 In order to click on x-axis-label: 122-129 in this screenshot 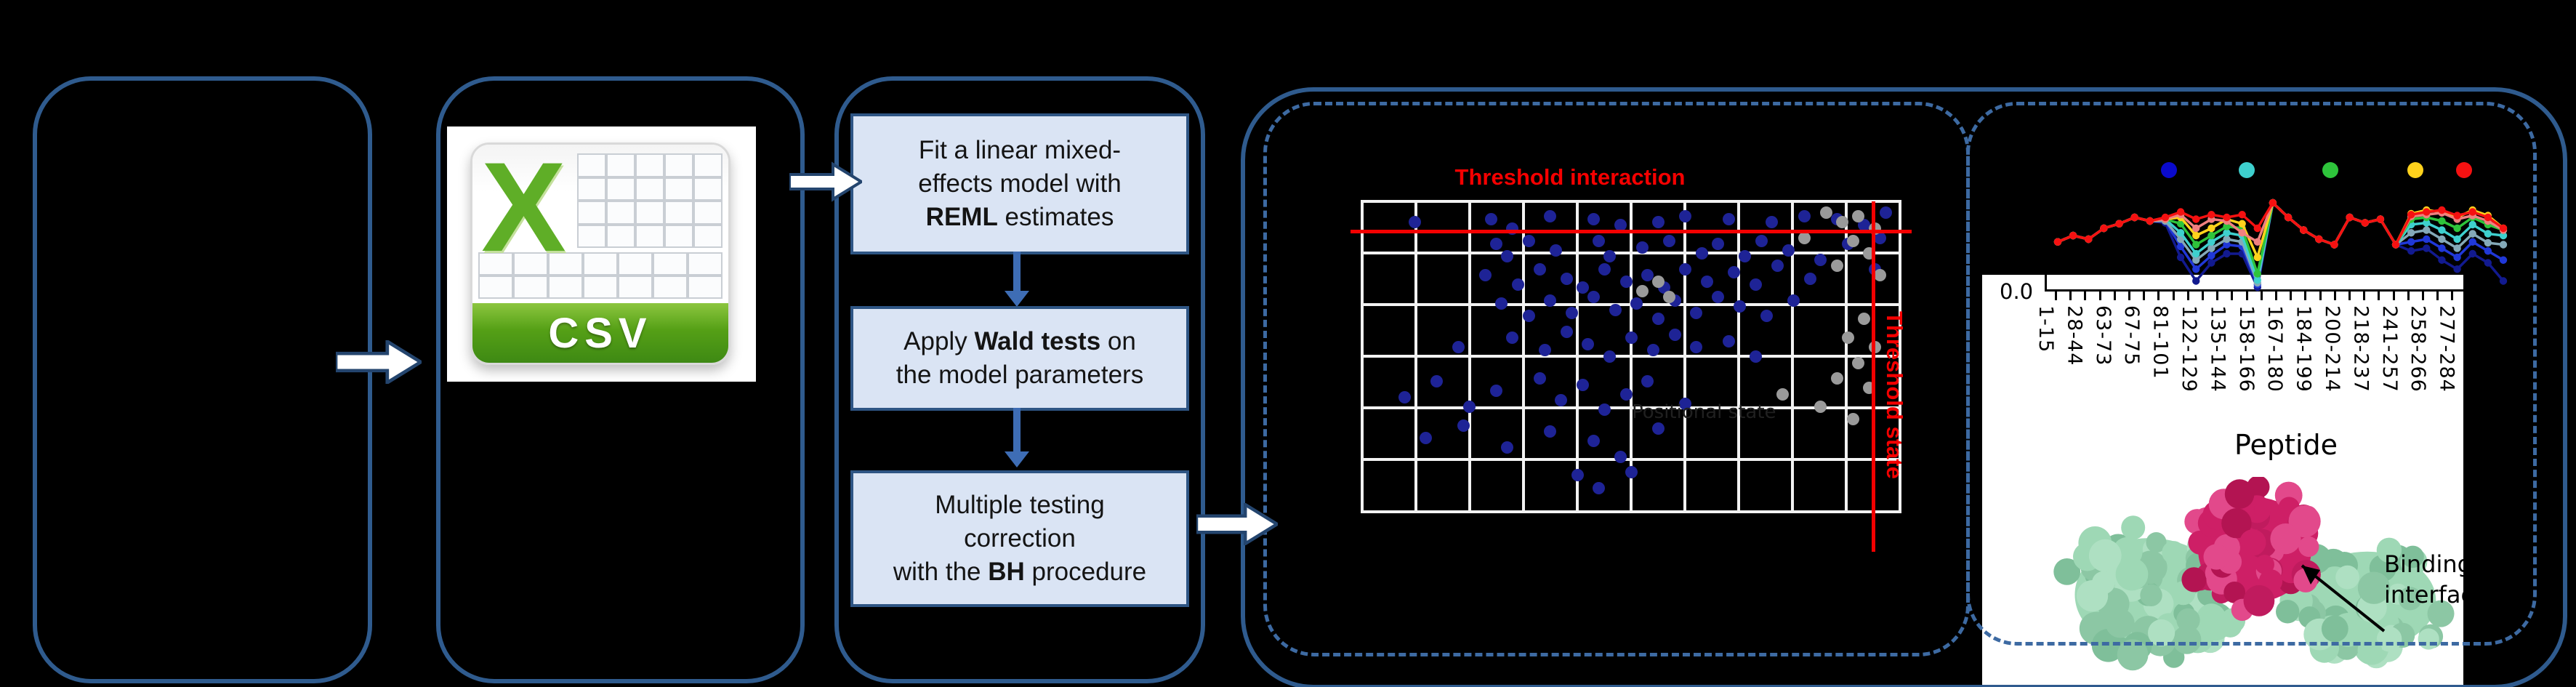, I will do `click(2189, 349)`.